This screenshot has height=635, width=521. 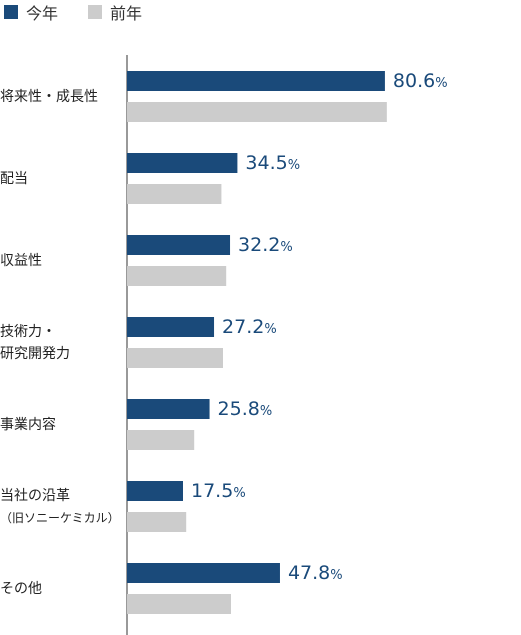 What do you see at coordinates (212, 491) in the screenshot?
I see `data-label-value: 17.5` at bounding box center [212, 491].